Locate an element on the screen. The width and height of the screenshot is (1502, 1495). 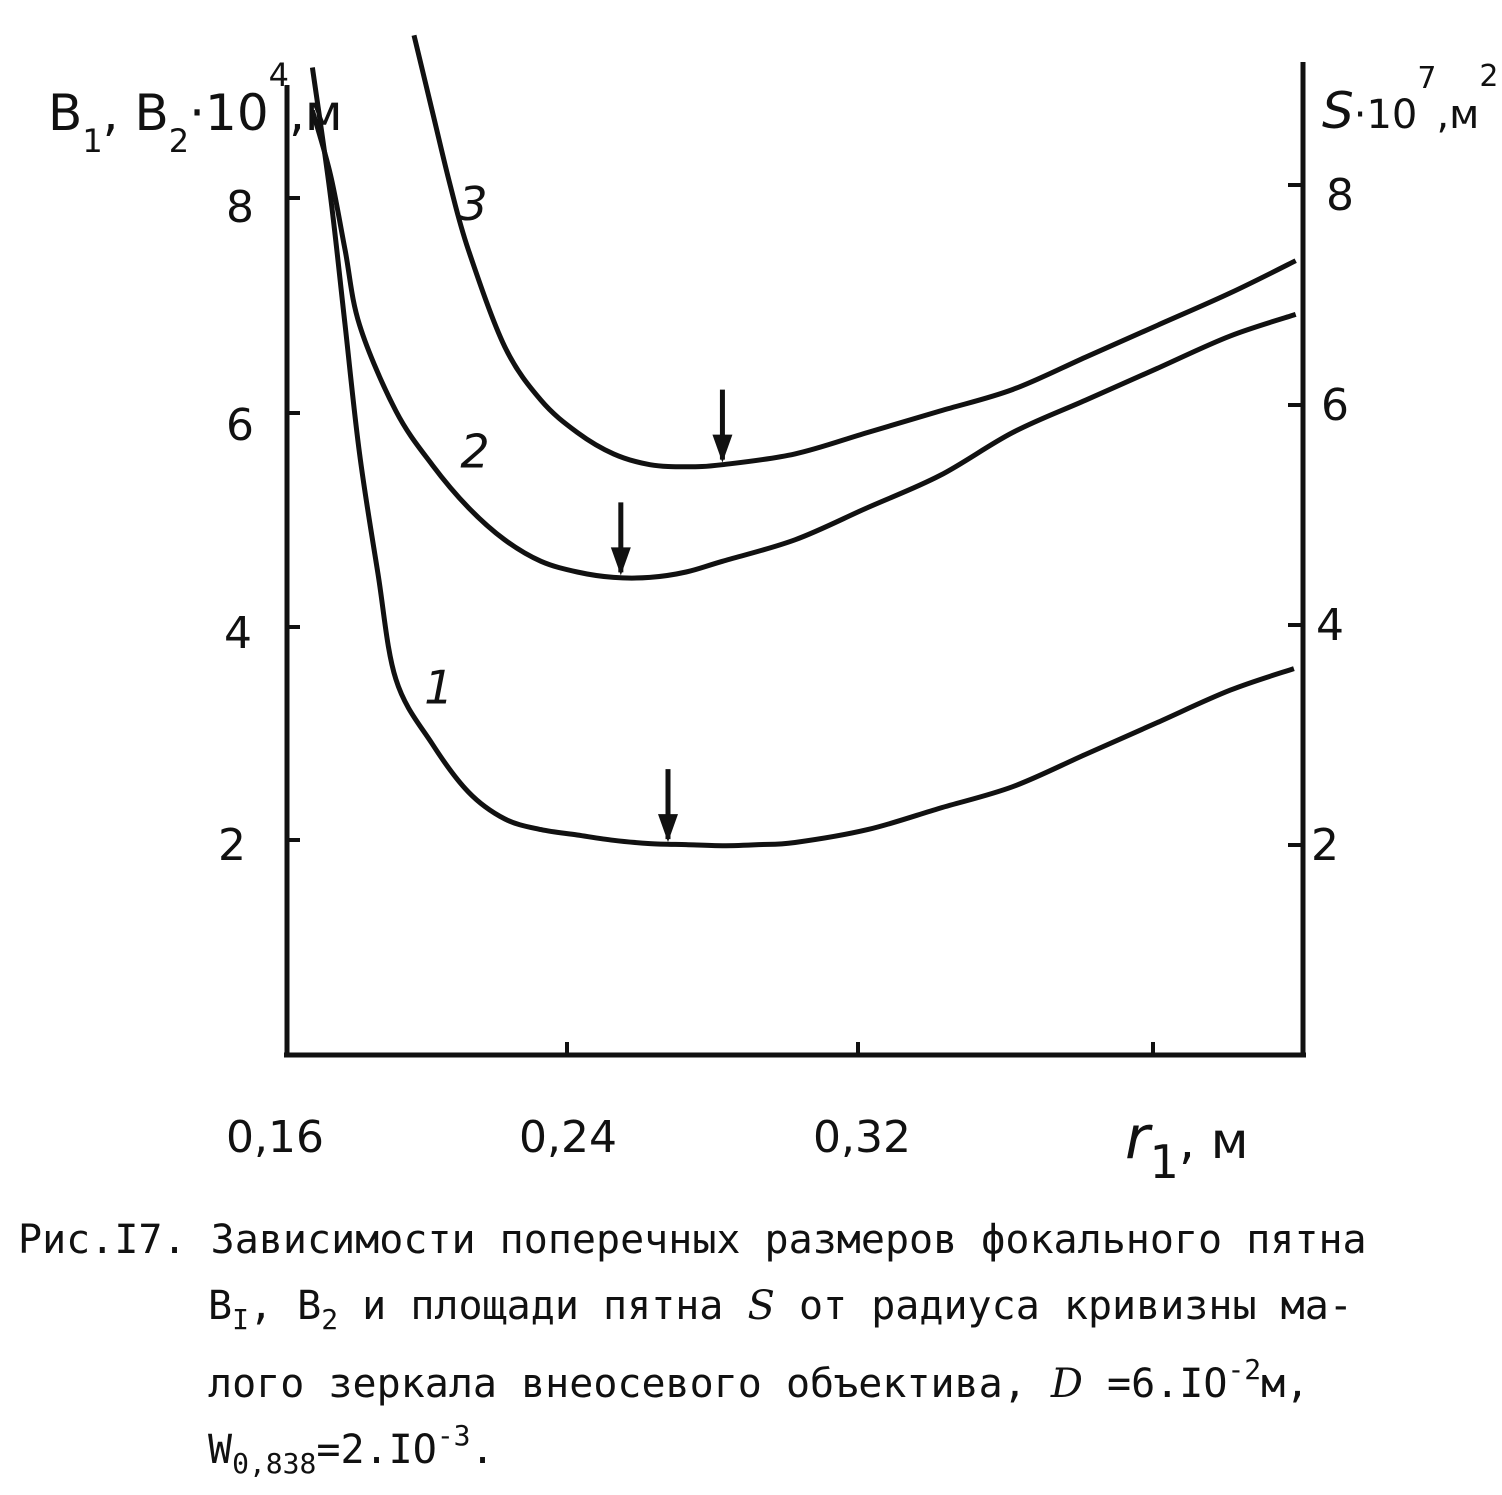
x-axis-label: r1, м is located at coordinates (1186, 1141).